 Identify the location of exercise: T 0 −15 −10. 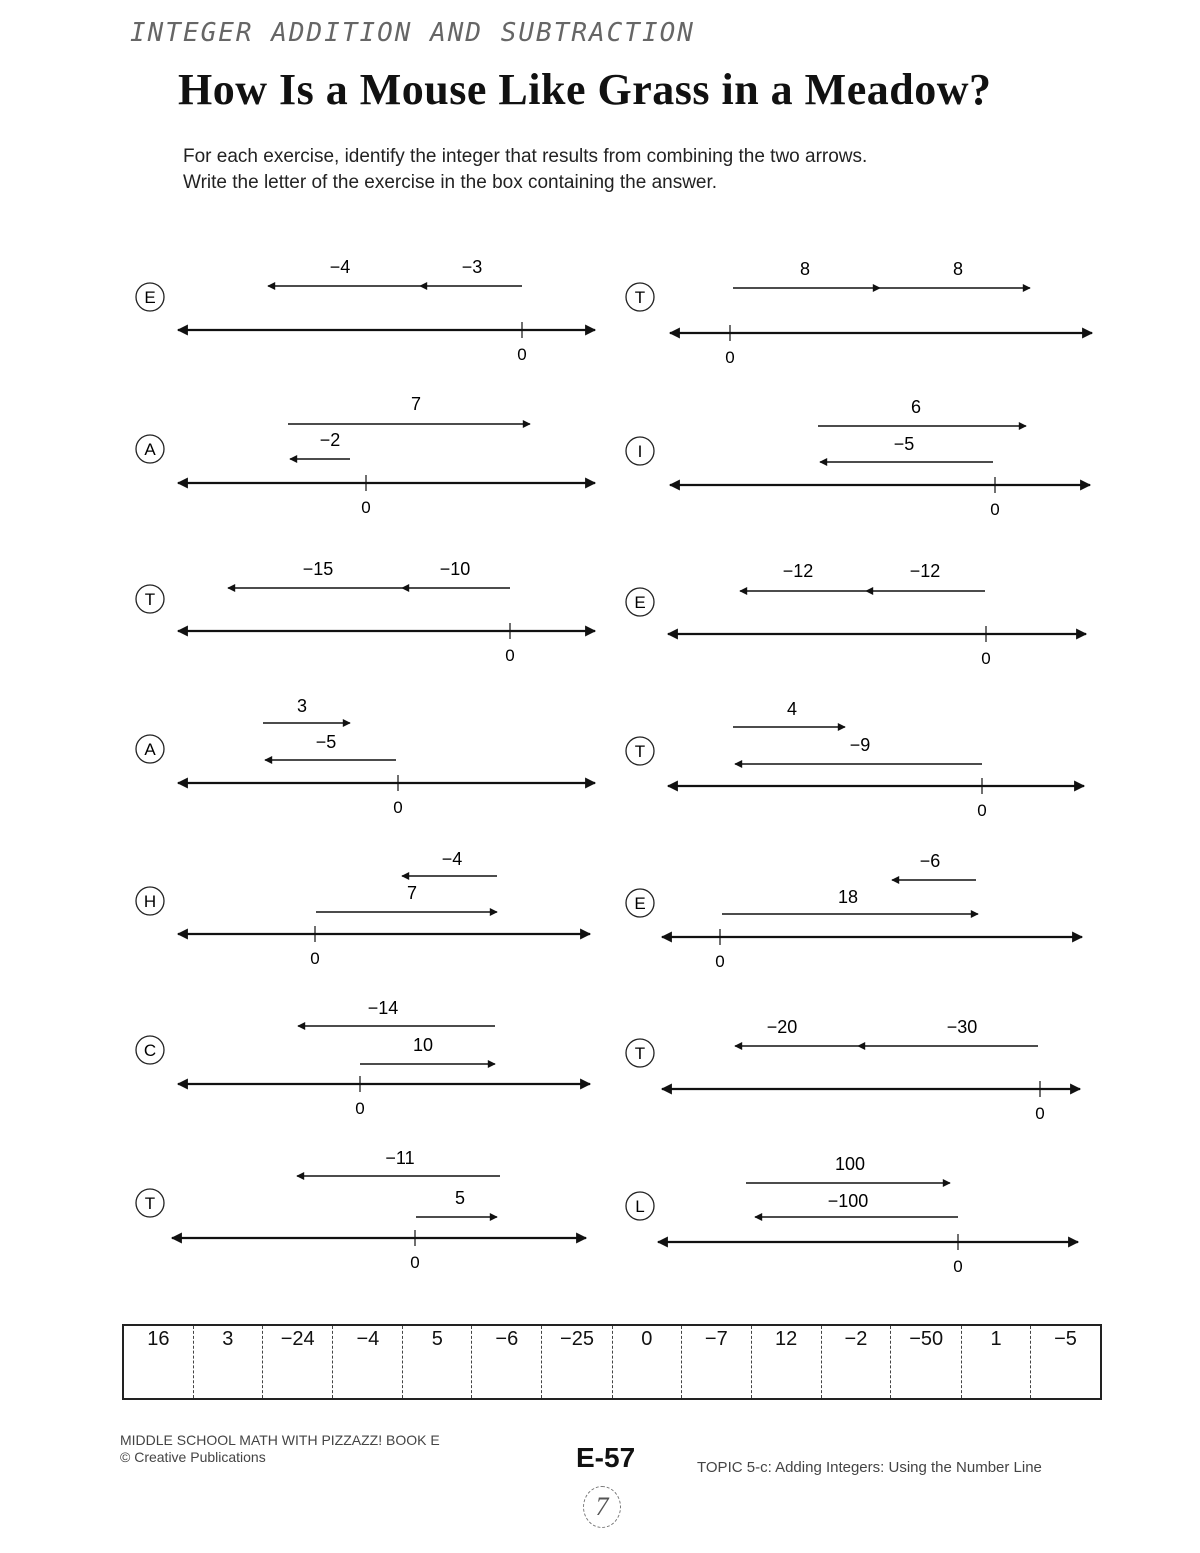
(366, 612).